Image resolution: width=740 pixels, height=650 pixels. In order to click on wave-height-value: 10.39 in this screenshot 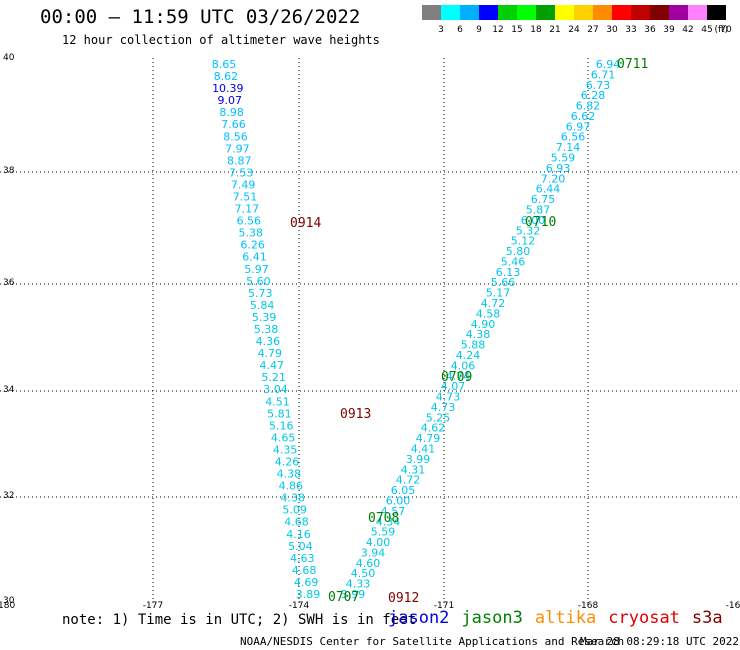, I will do `click(228, 88)`.